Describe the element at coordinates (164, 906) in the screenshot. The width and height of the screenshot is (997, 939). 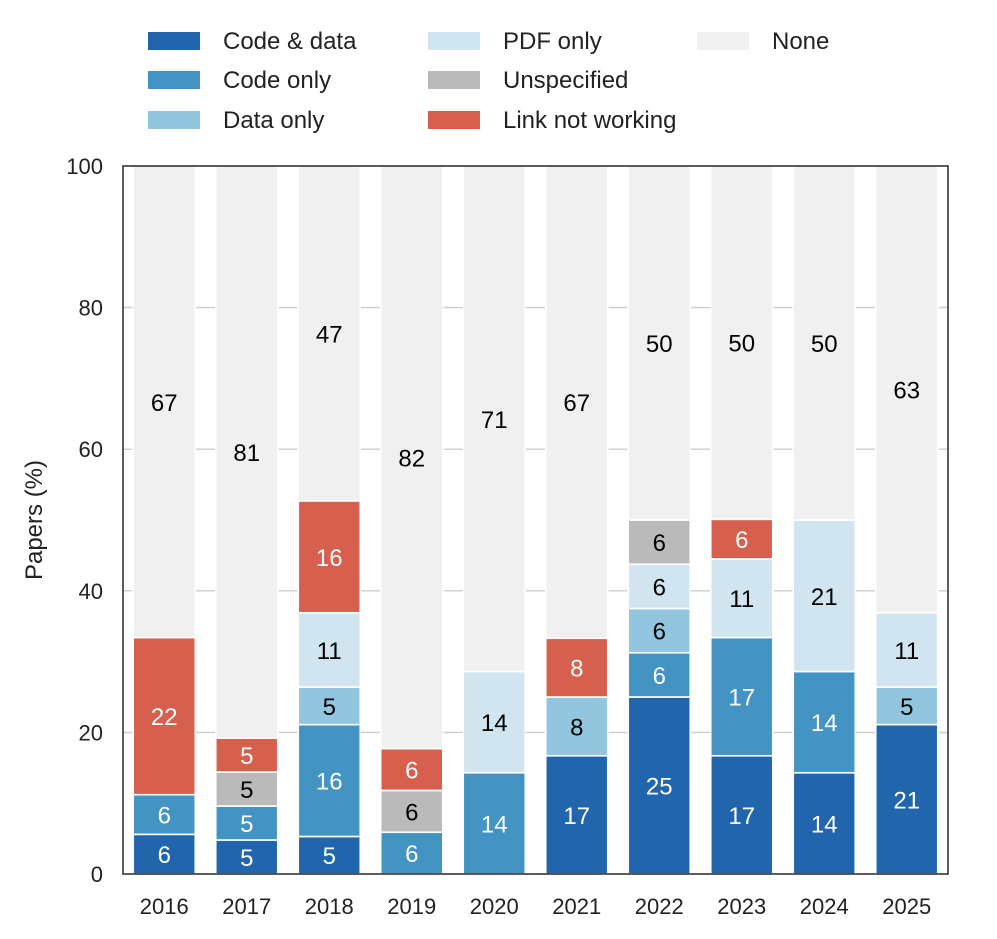
I see `x-tick-label: 2016` at that location.